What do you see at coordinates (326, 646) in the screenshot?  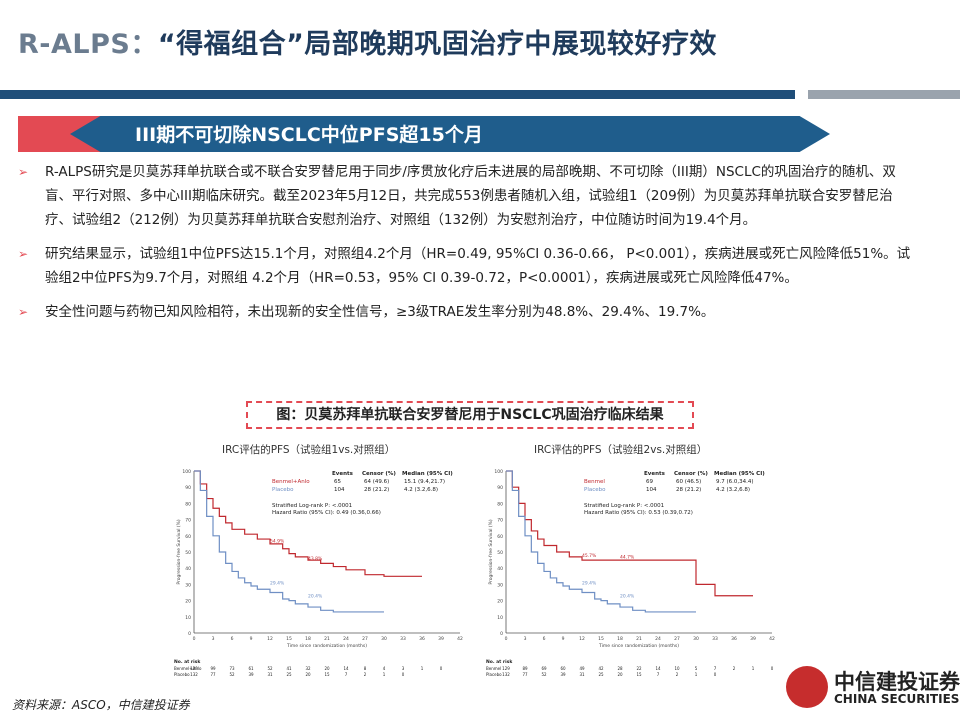 I see `x-axis-label: Time since randomization (months)` at bounding box center [326, 646].